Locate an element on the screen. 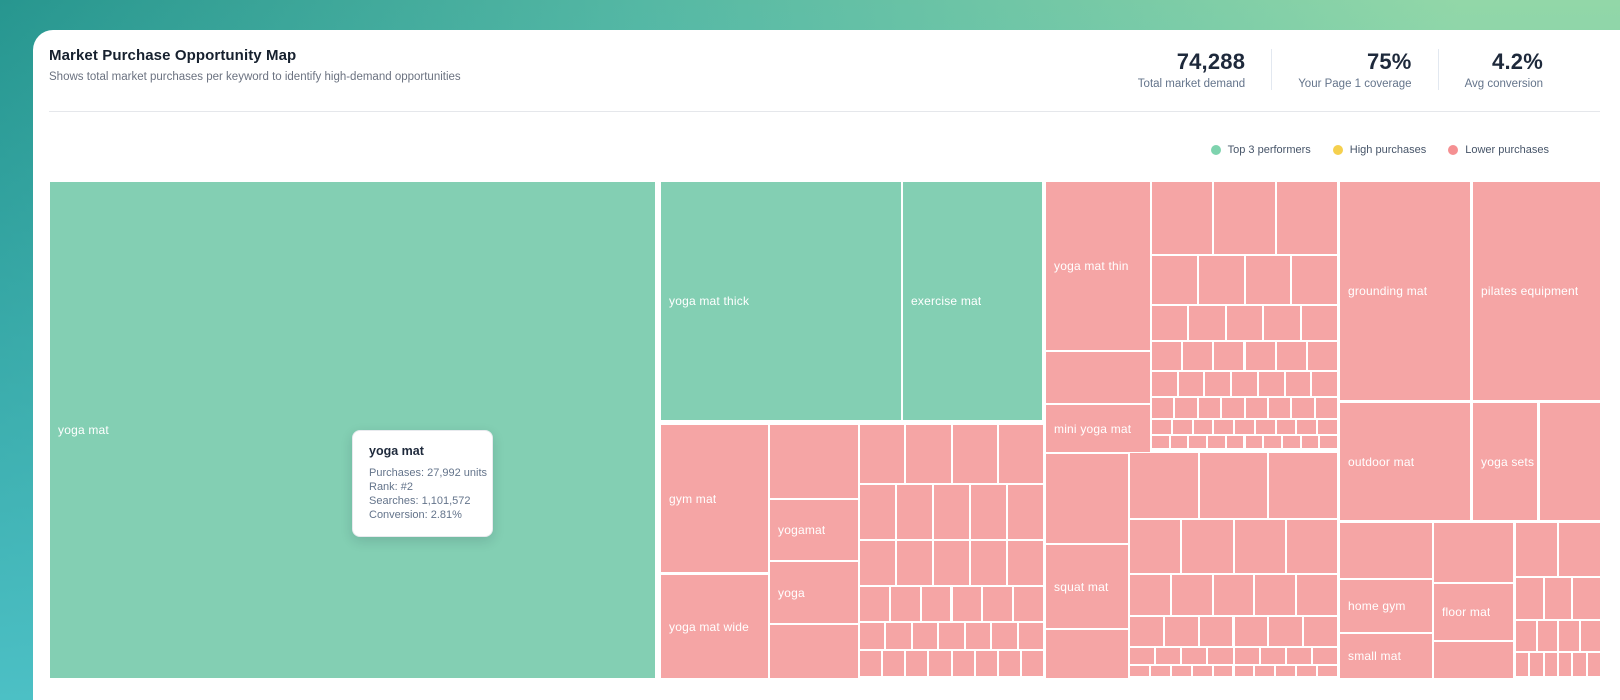 This screenshot has width=1620, height=700. treemap-cell-squat-mat: squat mat is located at coordinates (1087, 586).